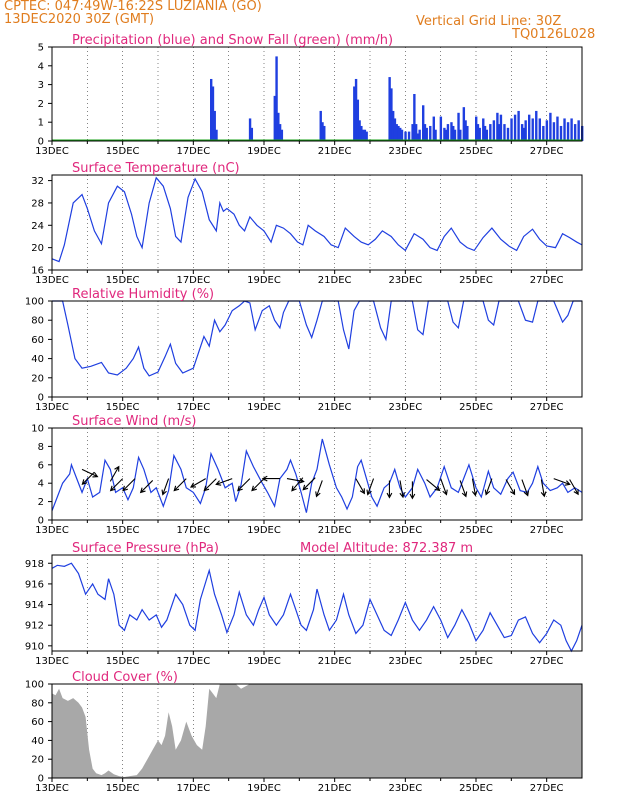  What do you see at coordinates (193, 530) in the screenshot?
I see `x-tick-label: 17DEC` at bounding box center [193, 530].